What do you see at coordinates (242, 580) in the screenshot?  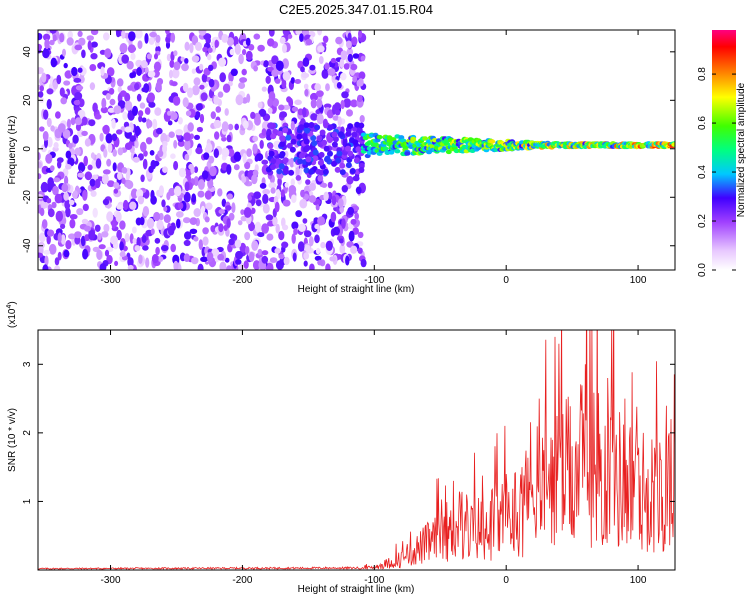 I see `x-tick-label: -200` at bounding box center [242, 580].